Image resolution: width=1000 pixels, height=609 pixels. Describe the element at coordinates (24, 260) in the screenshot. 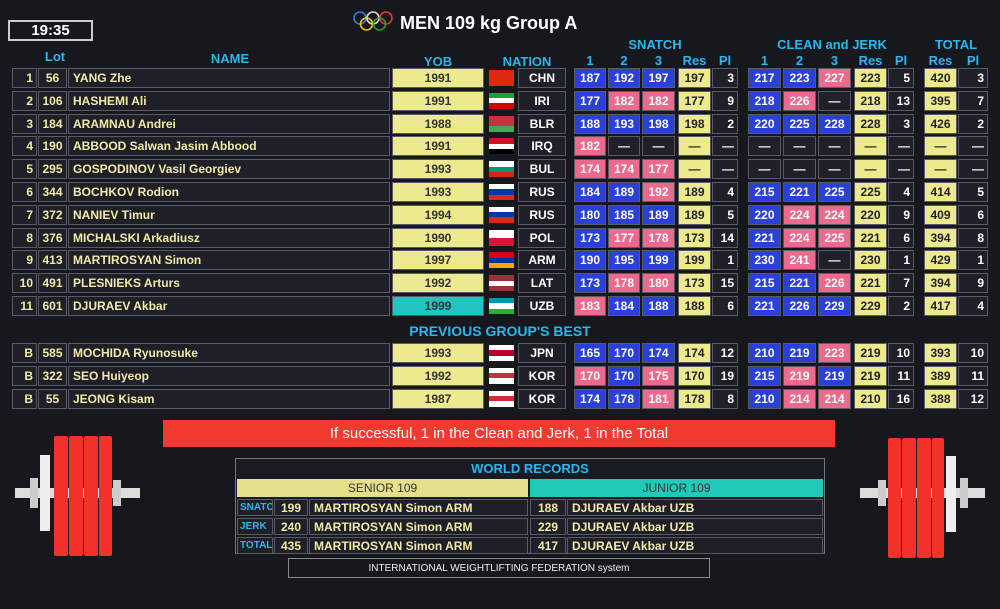

I see `row-number: 9` at that location.